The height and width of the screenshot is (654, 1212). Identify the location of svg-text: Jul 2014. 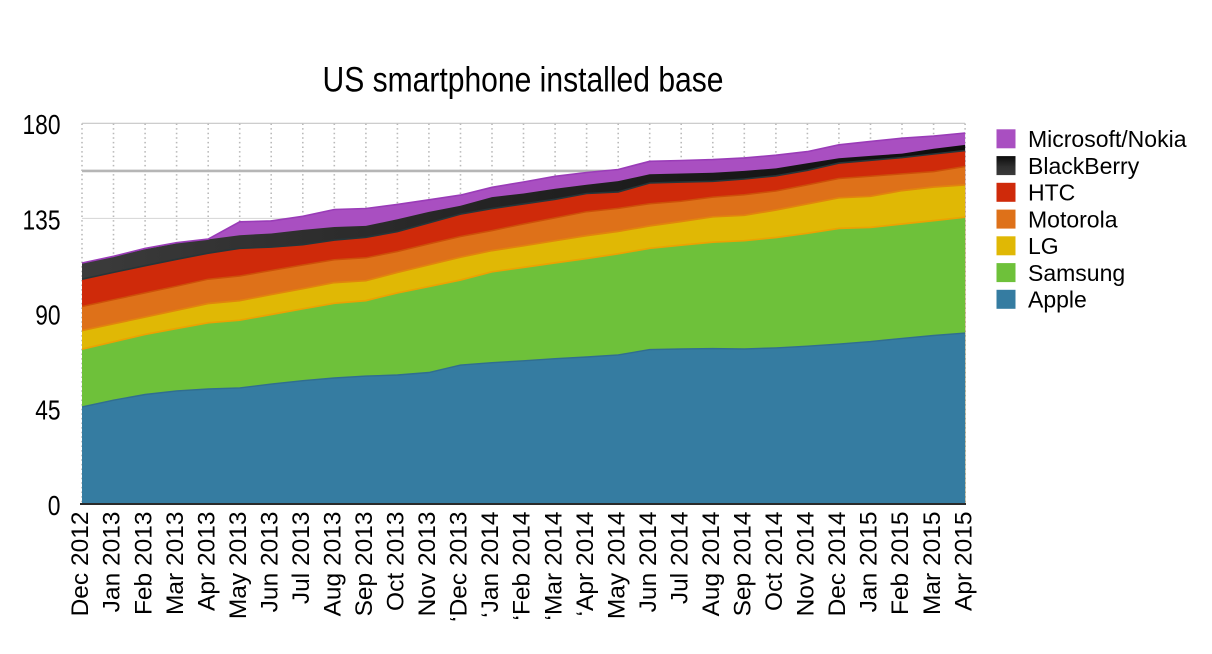
(679, 558).